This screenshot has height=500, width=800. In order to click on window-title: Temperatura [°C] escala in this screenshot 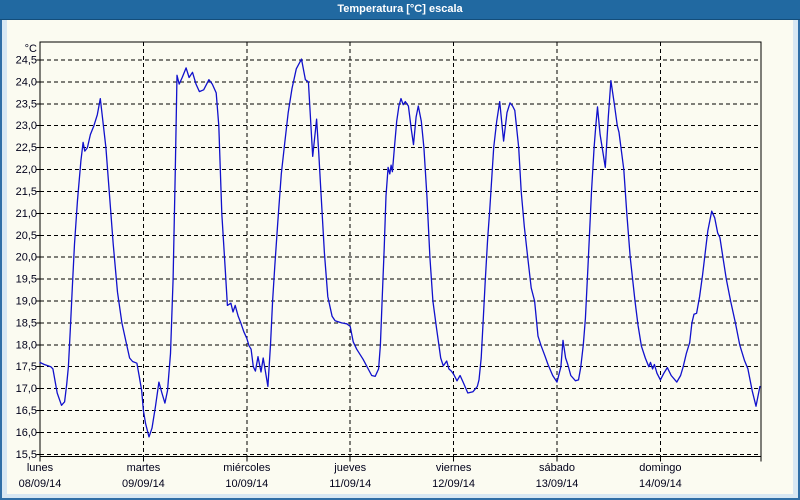, I will do `click(400, 9)`.